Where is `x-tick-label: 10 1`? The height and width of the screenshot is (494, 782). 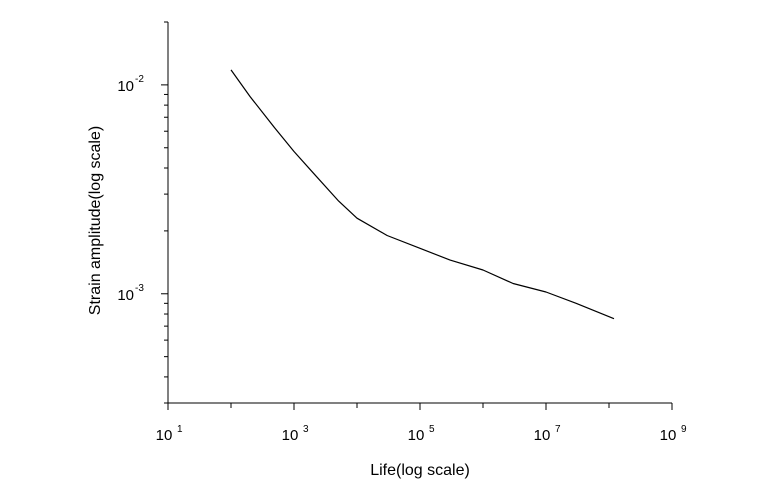
x-tick-label: 10 1 is located at coordinates (169, 434).